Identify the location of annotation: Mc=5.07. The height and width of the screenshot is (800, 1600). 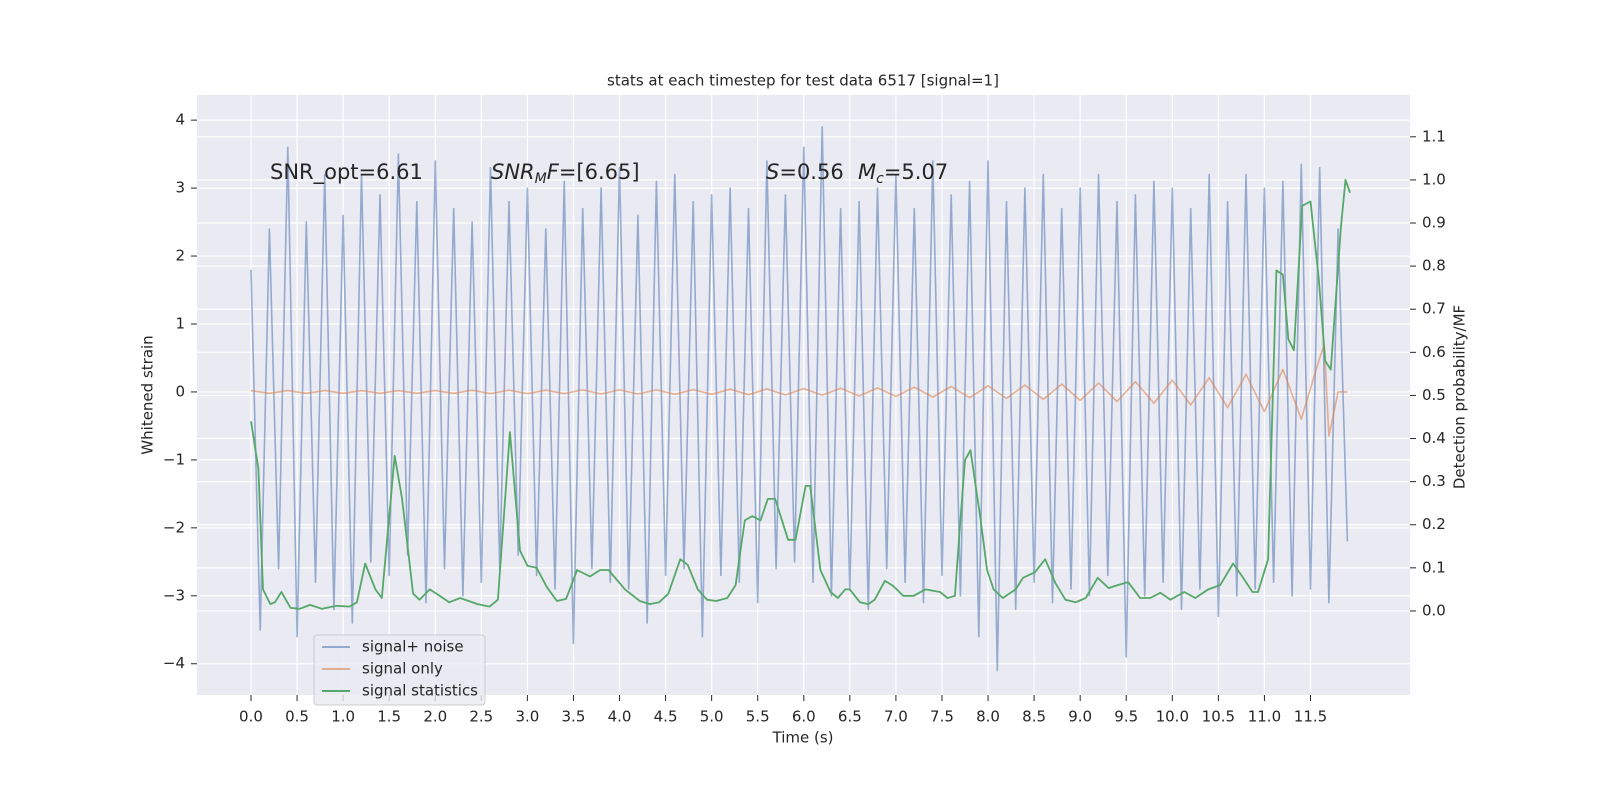
(903, 173).